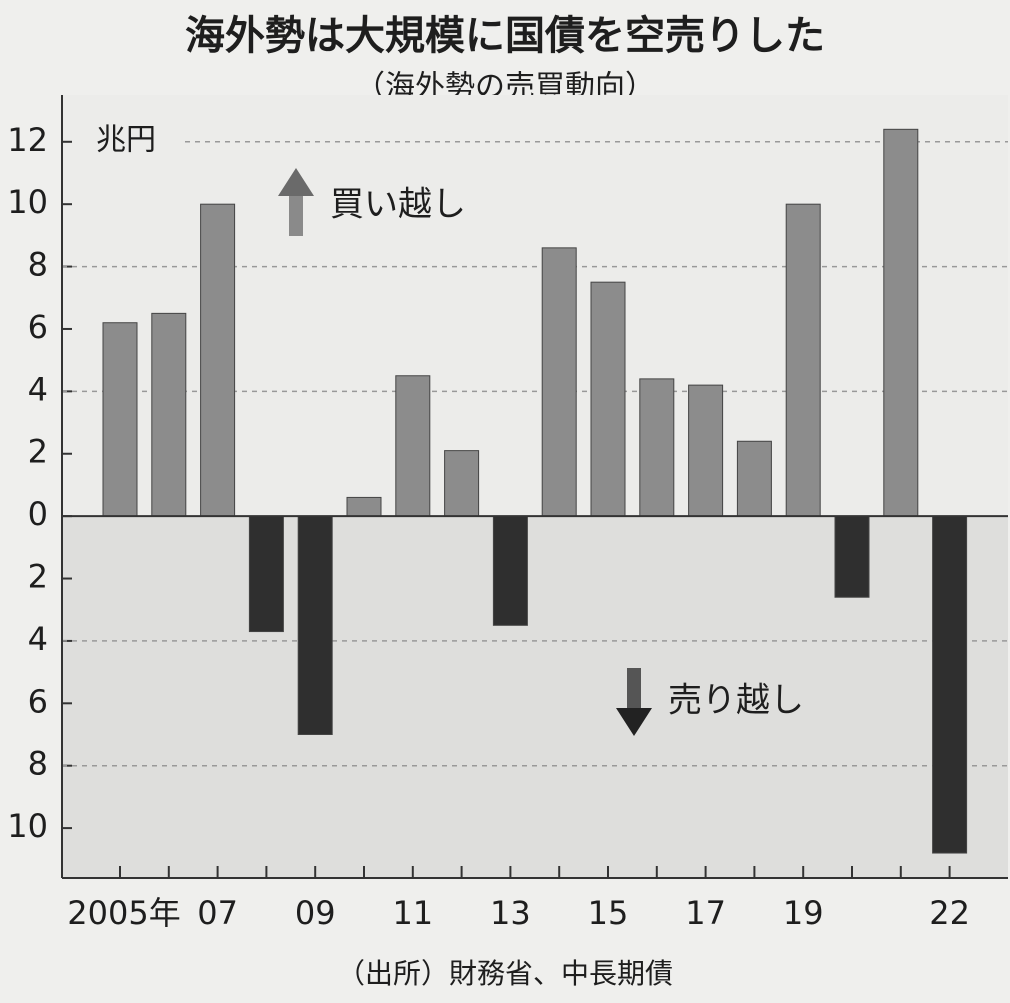 This screenshot has height=1003, width=1010. Describe the element at coordinates (296, 202) in the screenshot. I see `up-arrow` at that location.